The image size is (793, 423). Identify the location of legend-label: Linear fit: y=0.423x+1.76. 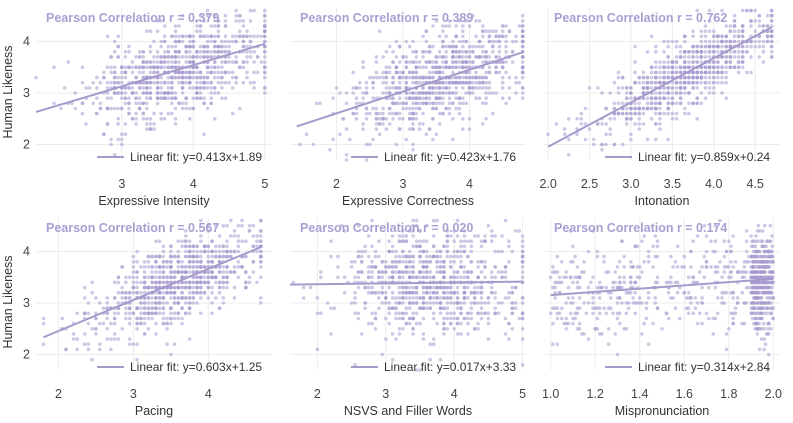
(450, 157).